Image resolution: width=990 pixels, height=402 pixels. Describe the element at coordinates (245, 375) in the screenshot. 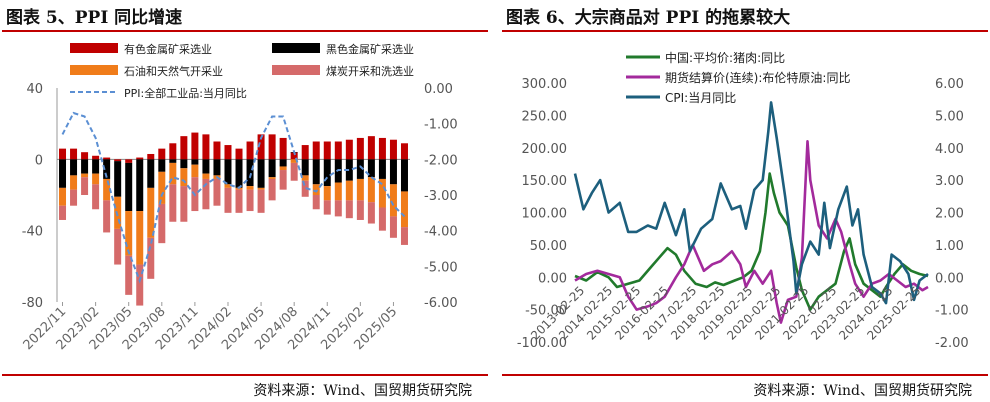

I see `left-source-divider` at that location.